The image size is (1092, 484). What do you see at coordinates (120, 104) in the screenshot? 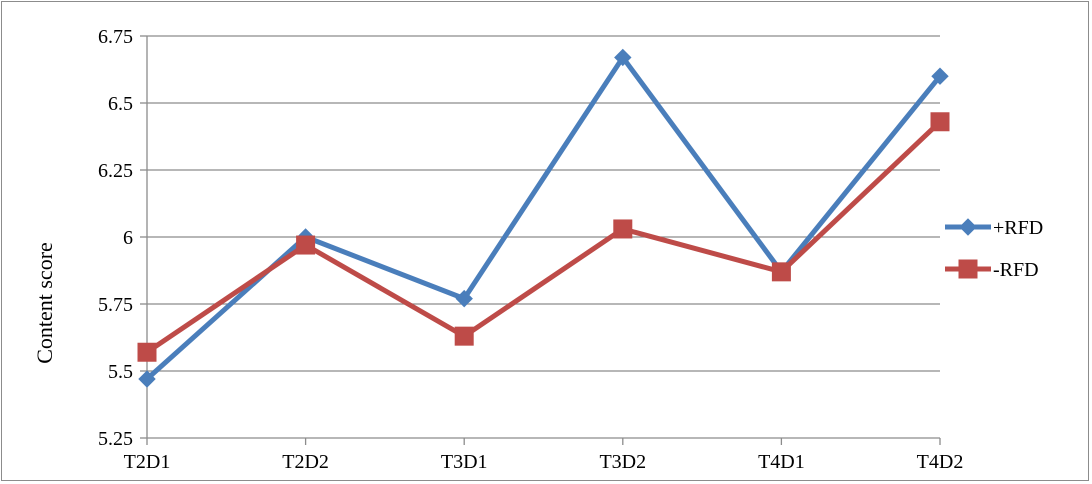
I see `y-tick-label: 6.5` at bounding box center [120, 104].